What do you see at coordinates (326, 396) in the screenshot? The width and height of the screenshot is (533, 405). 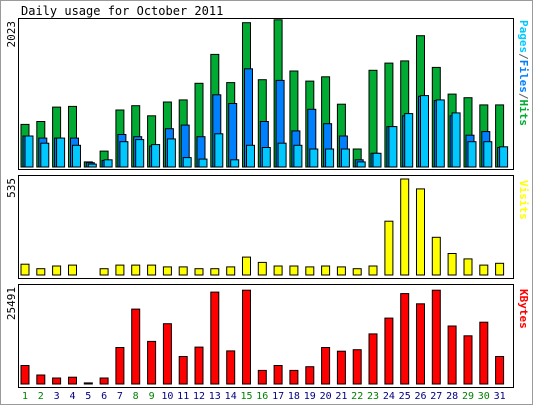 I see `day-label: 20` at bounding box center [326, 396].